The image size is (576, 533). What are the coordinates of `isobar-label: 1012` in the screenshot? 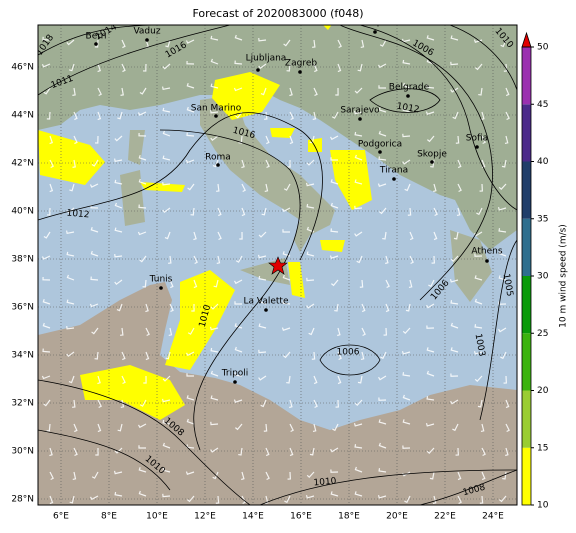 It's located at (408, 109).